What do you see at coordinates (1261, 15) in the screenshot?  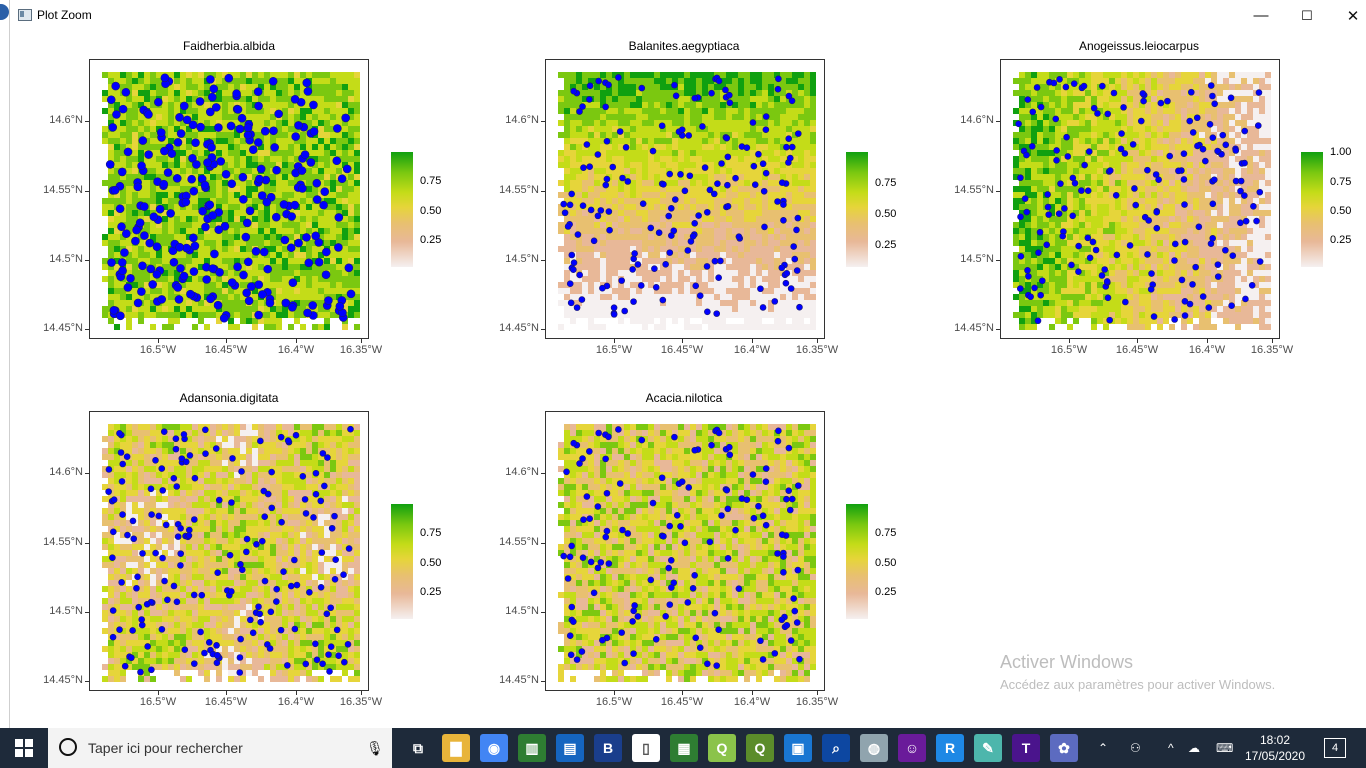 I see `minimize-button: —` at bounding box center [1261, 15].